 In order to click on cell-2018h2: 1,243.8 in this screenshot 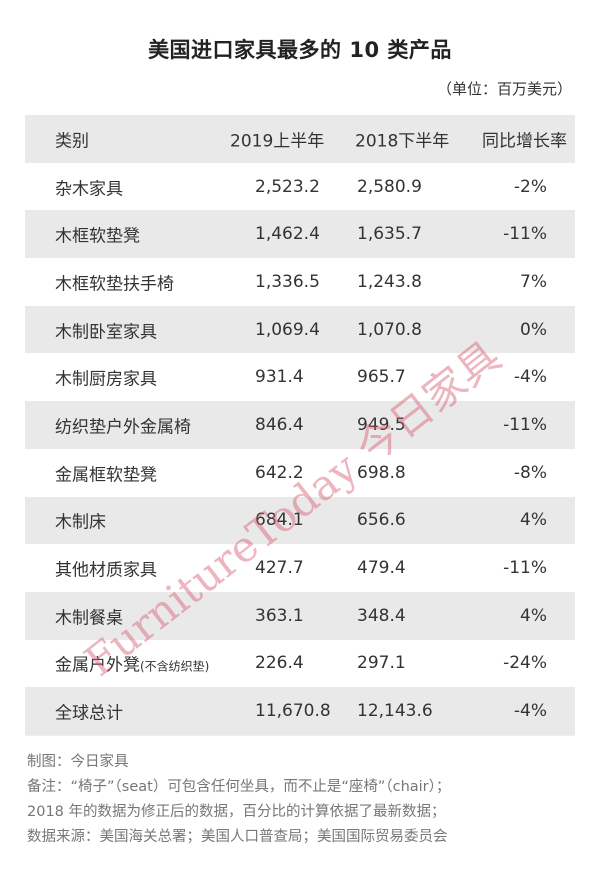, I will do `click(389, 281)`.